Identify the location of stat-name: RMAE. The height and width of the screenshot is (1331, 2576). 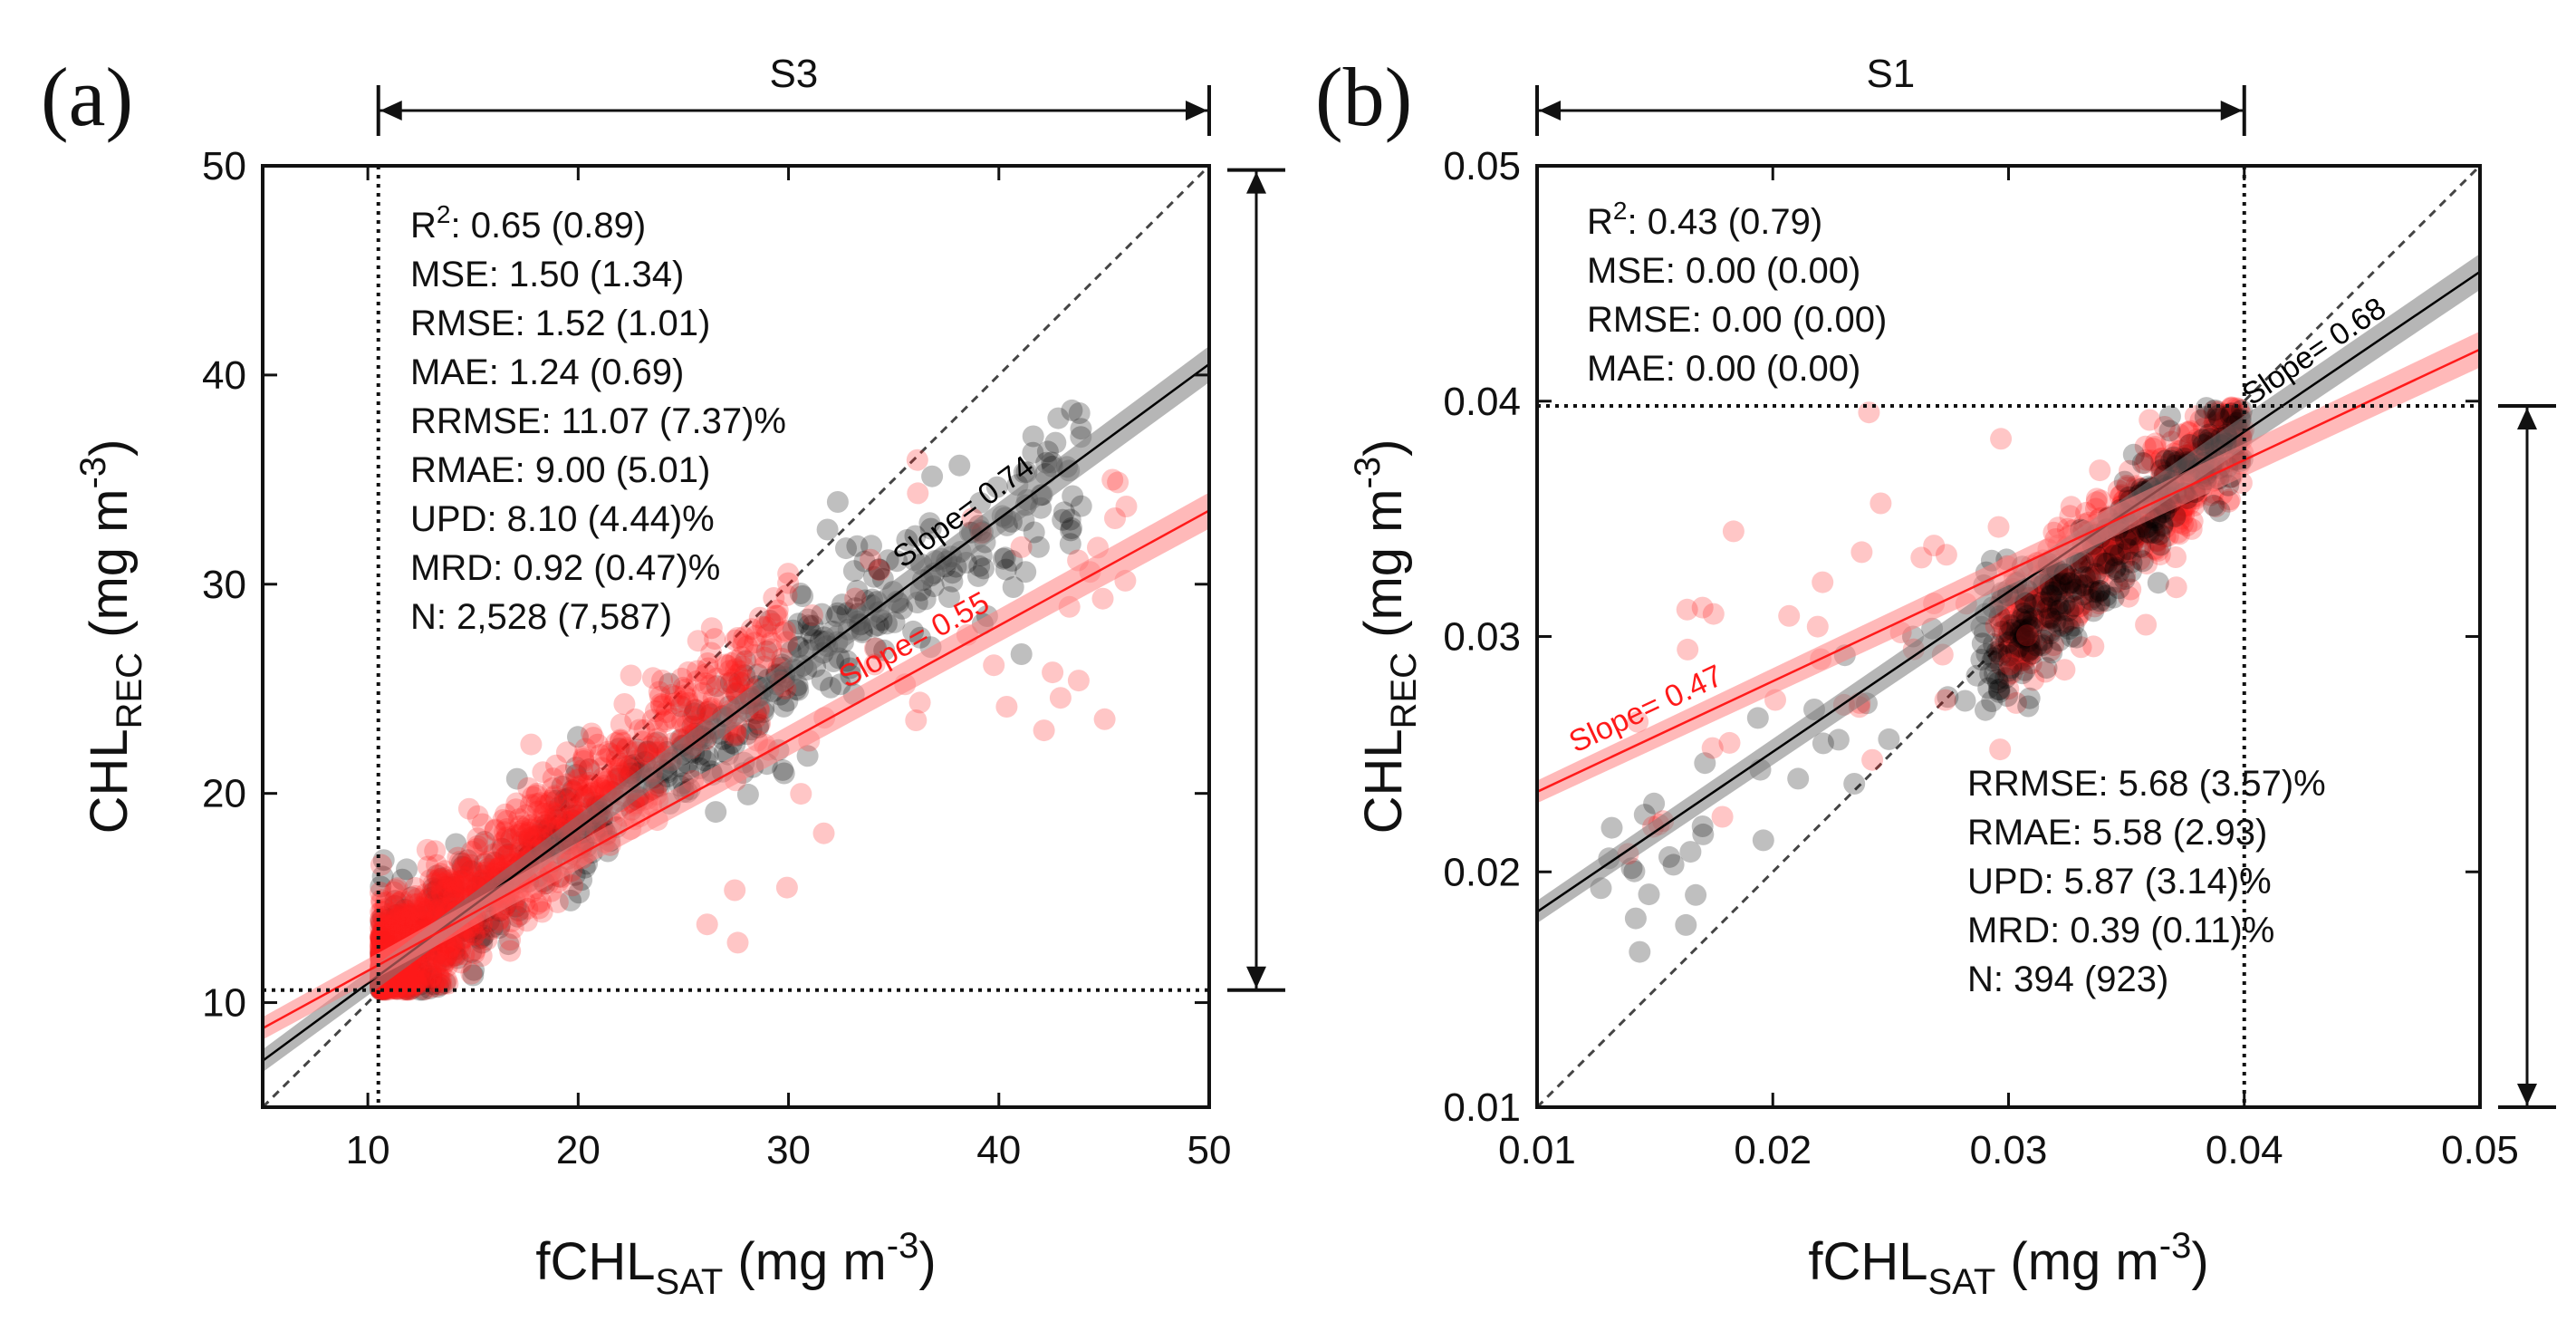
(2019, 833).